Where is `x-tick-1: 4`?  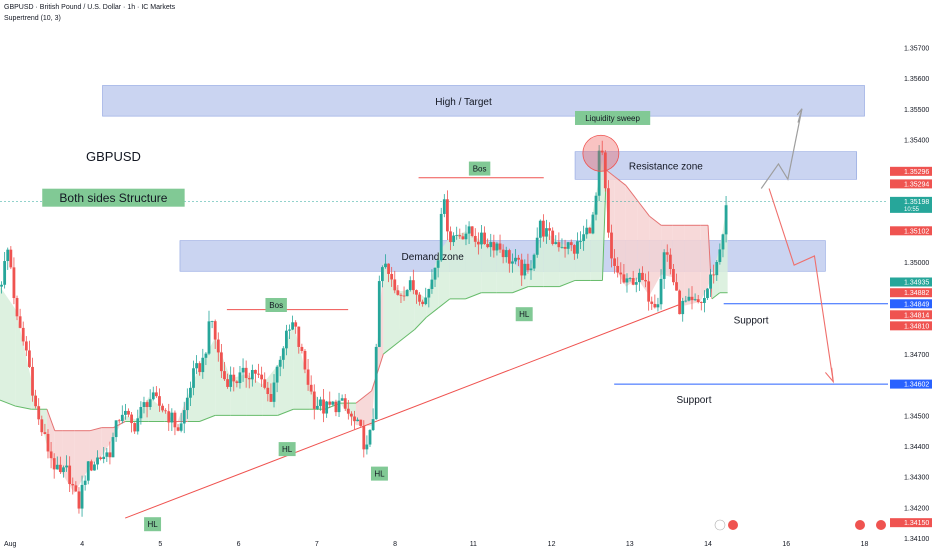 x-tick-1: 4 is located at coordinates (82, 544).